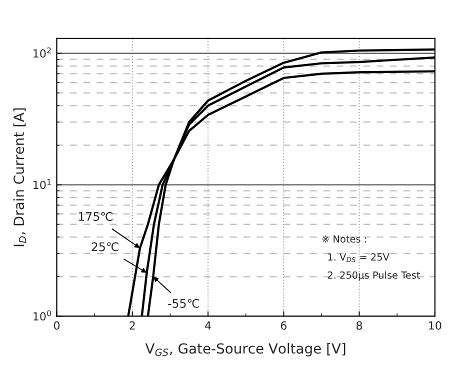 The height and width of the screenshot is (369, 454). I want to click on y-axis-title: I$_{D}$, Drain Current [A], so click(19, 177).